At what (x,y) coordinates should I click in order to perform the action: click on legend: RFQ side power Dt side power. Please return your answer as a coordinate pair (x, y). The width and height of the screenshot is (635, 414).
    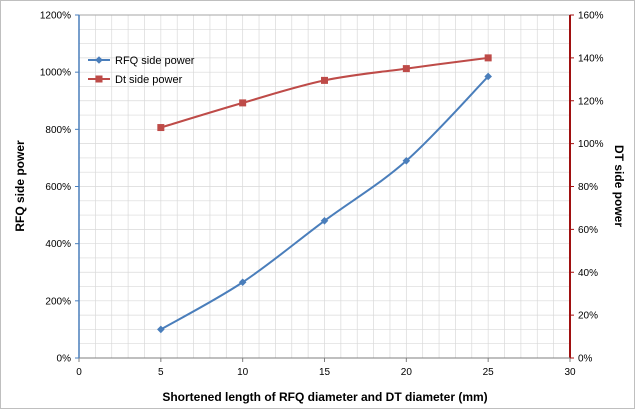
    Looking at the image, I should click on (141, 70).